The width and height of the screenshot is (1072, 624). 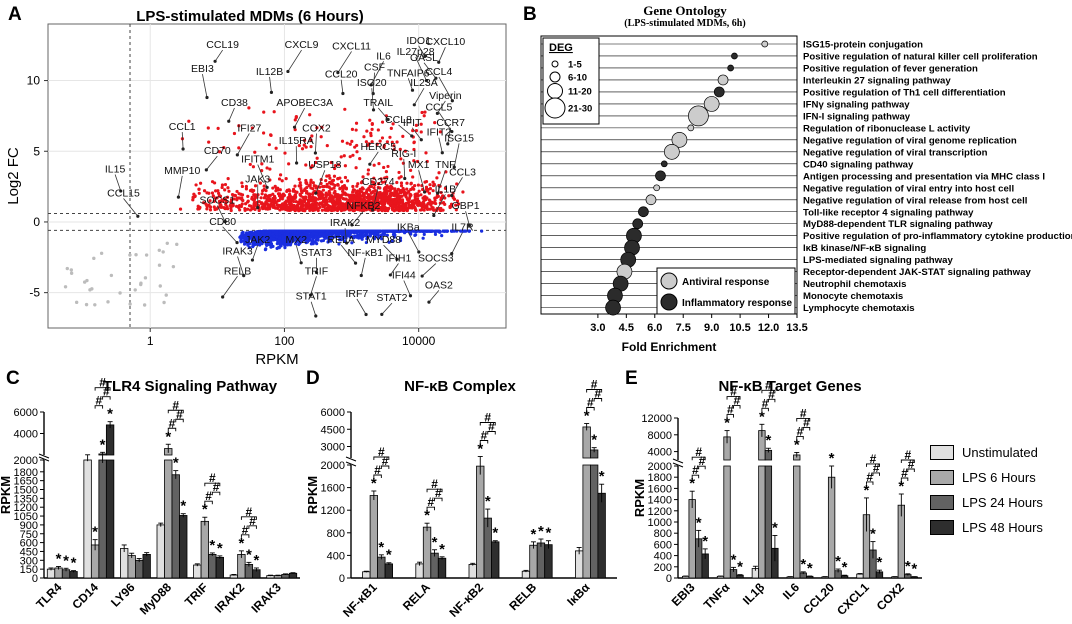 I want to click on x-tick-label: RELB, so click(x=522, y=596).